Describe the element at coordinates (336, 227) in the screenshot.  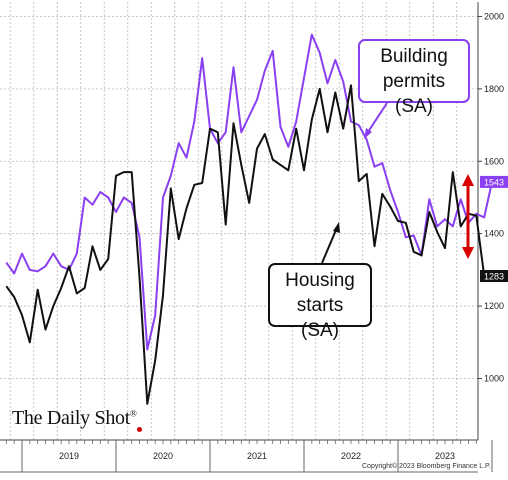
I see `starts-arrow-head` at that location.